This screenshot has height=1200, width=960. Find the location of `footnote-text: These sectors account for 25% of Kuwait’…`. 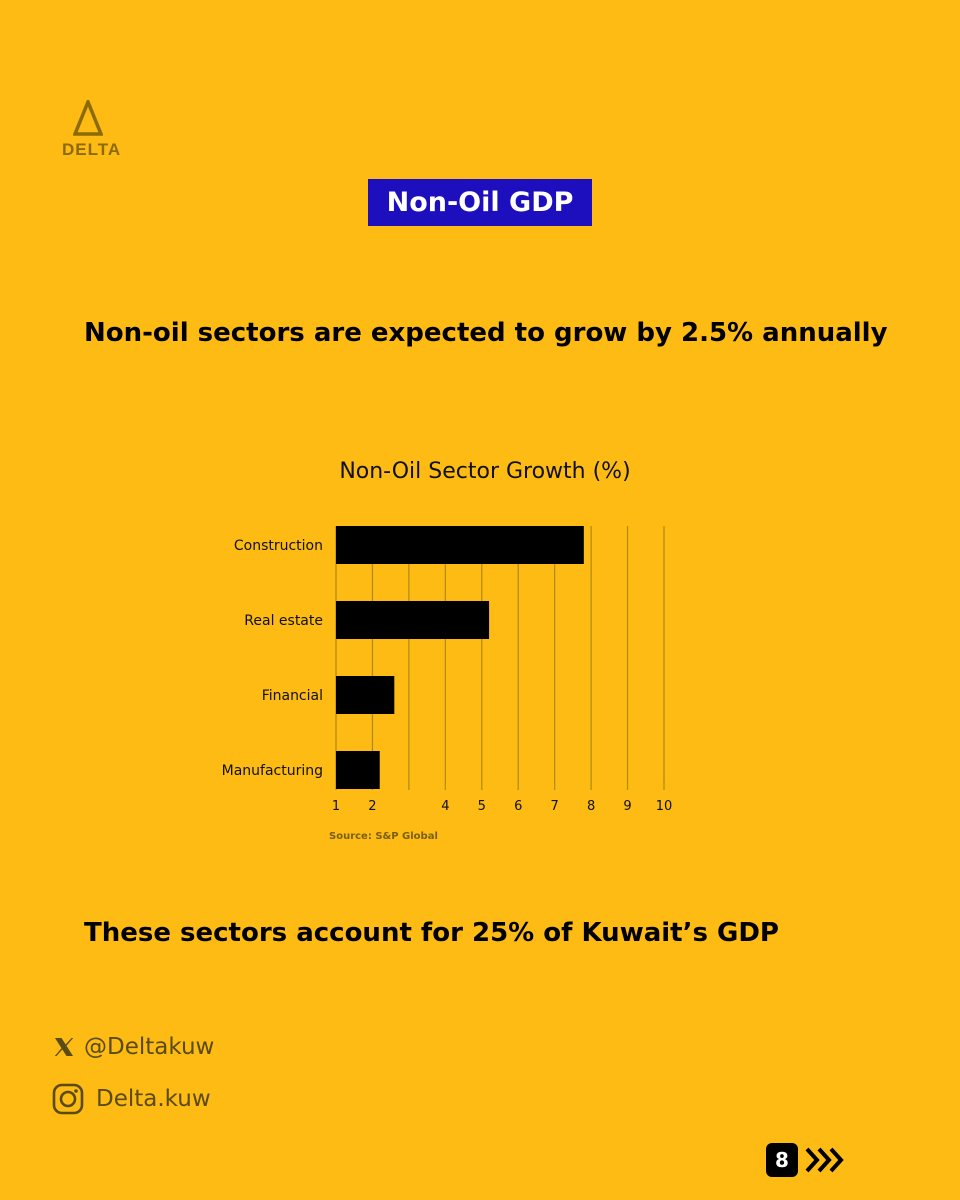

footnote-text: These sectors account for 25% of Kuwait’… is located at coordinates (431, 933).